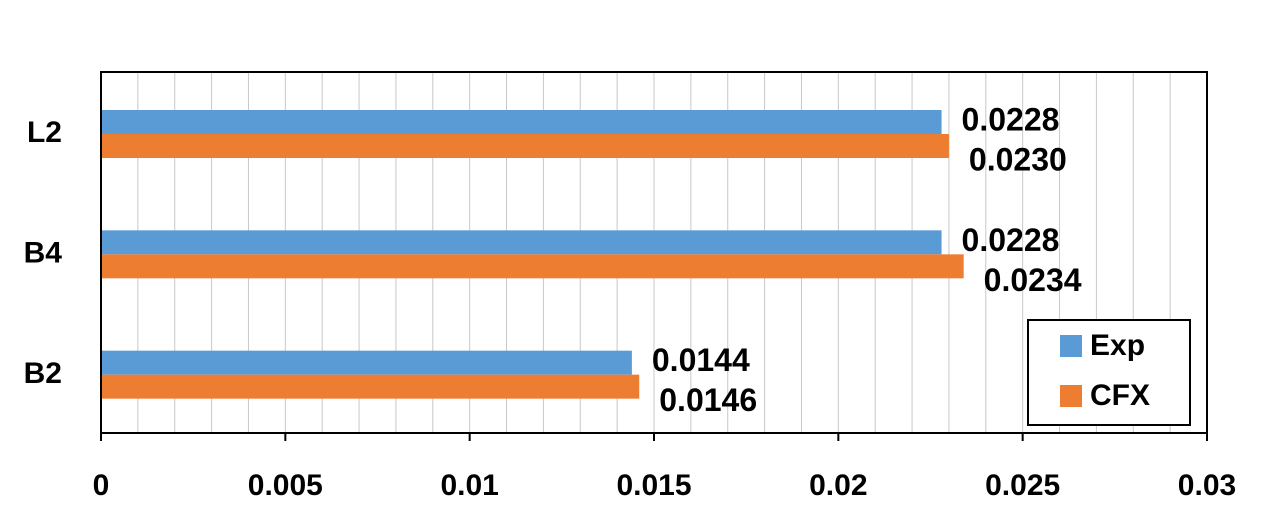 This screenshot has height=515, width=1266. What do you see at coordinates (44, 132) in the screenshot?
I see `y-tick-label: L2` at bounding box center [44, 132].